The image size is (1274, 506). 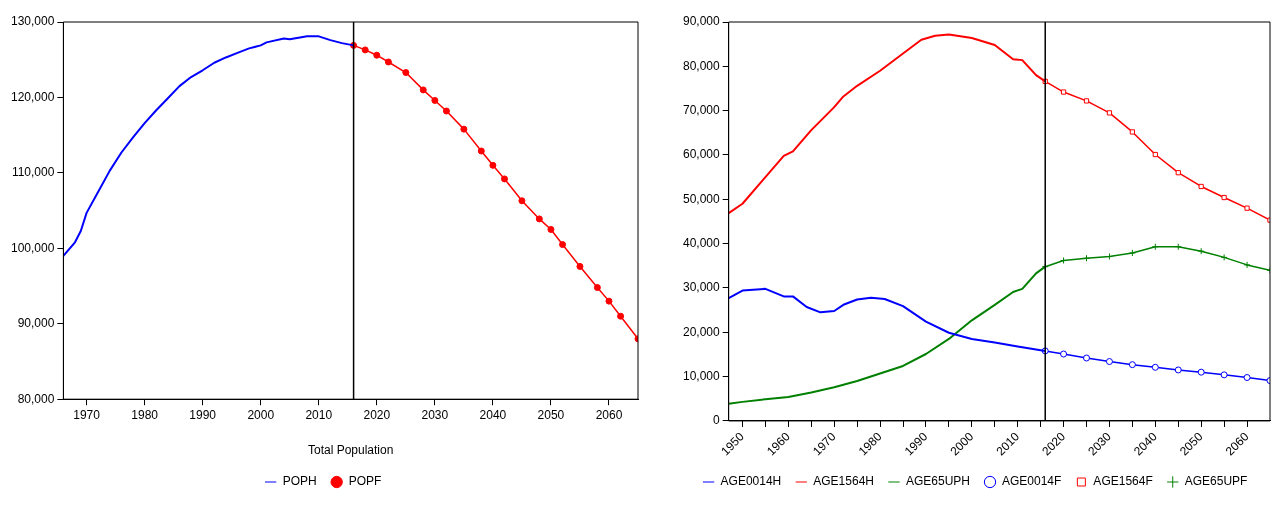 I want to click on legend-label: AGE1564F, so click(x=1123, y=481).